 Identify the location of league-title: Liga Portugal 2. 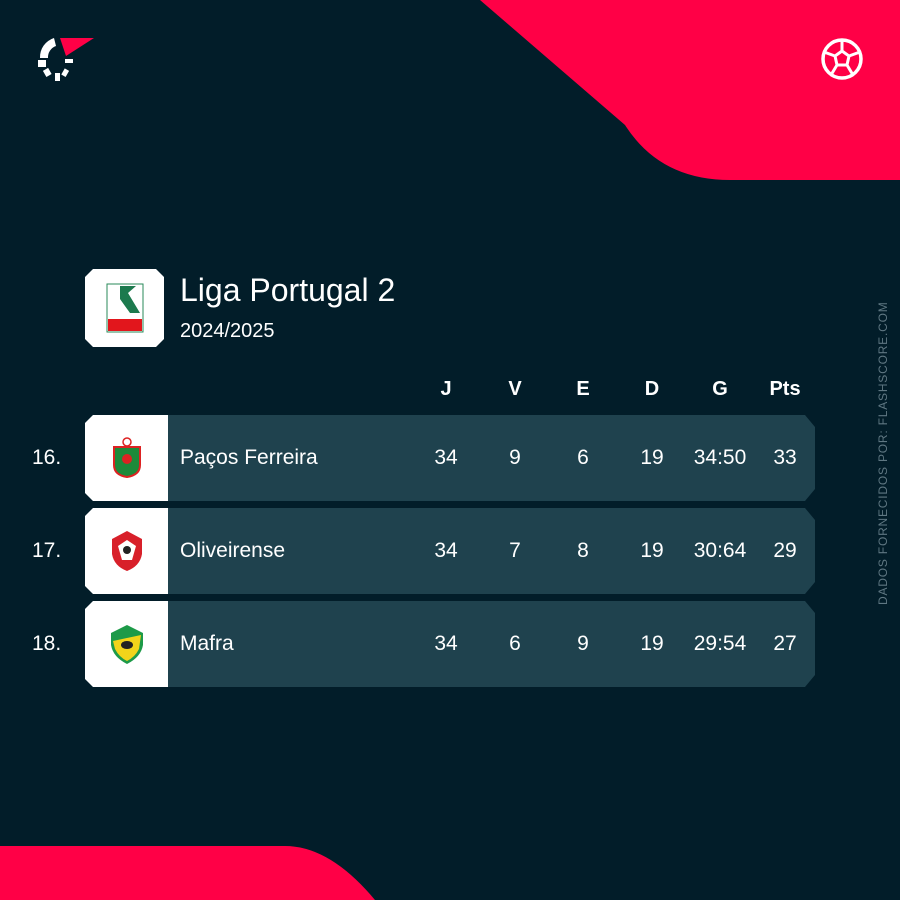
(288, 290).